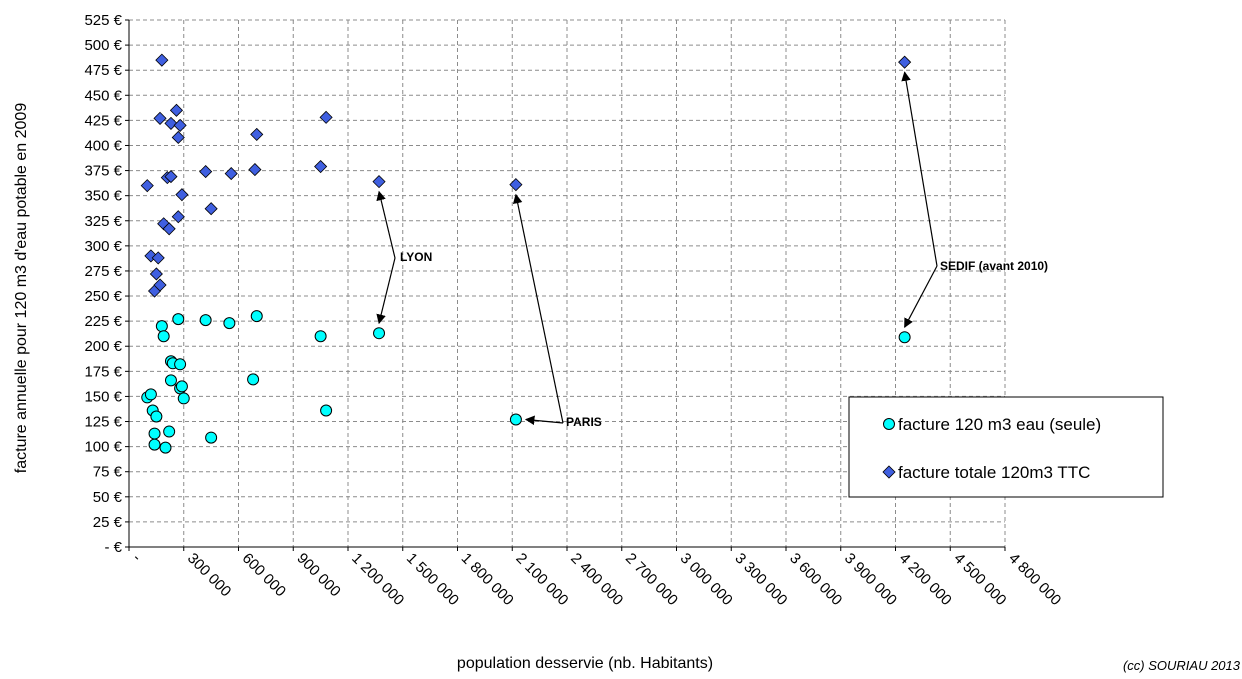  I want to click on annotation-label: LYON, so click(416, 257).